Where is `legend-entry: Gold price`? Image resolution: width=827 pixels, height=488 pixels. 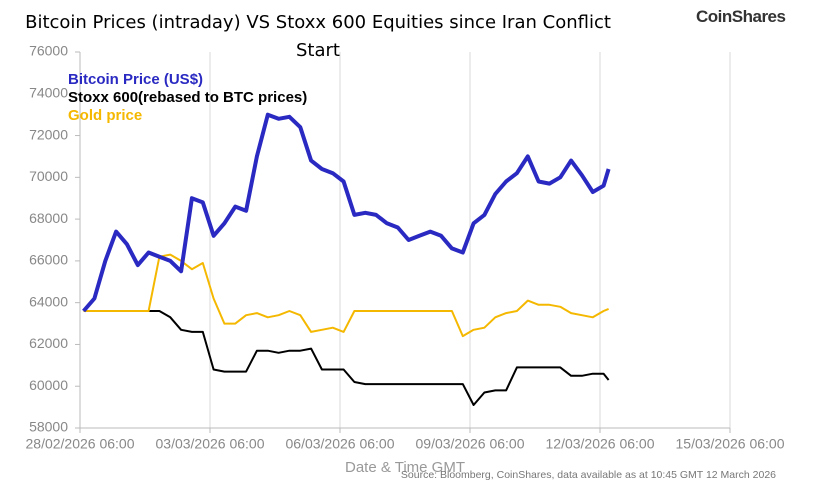
legend-entry: Gold price is located at coordinates (105, 115).